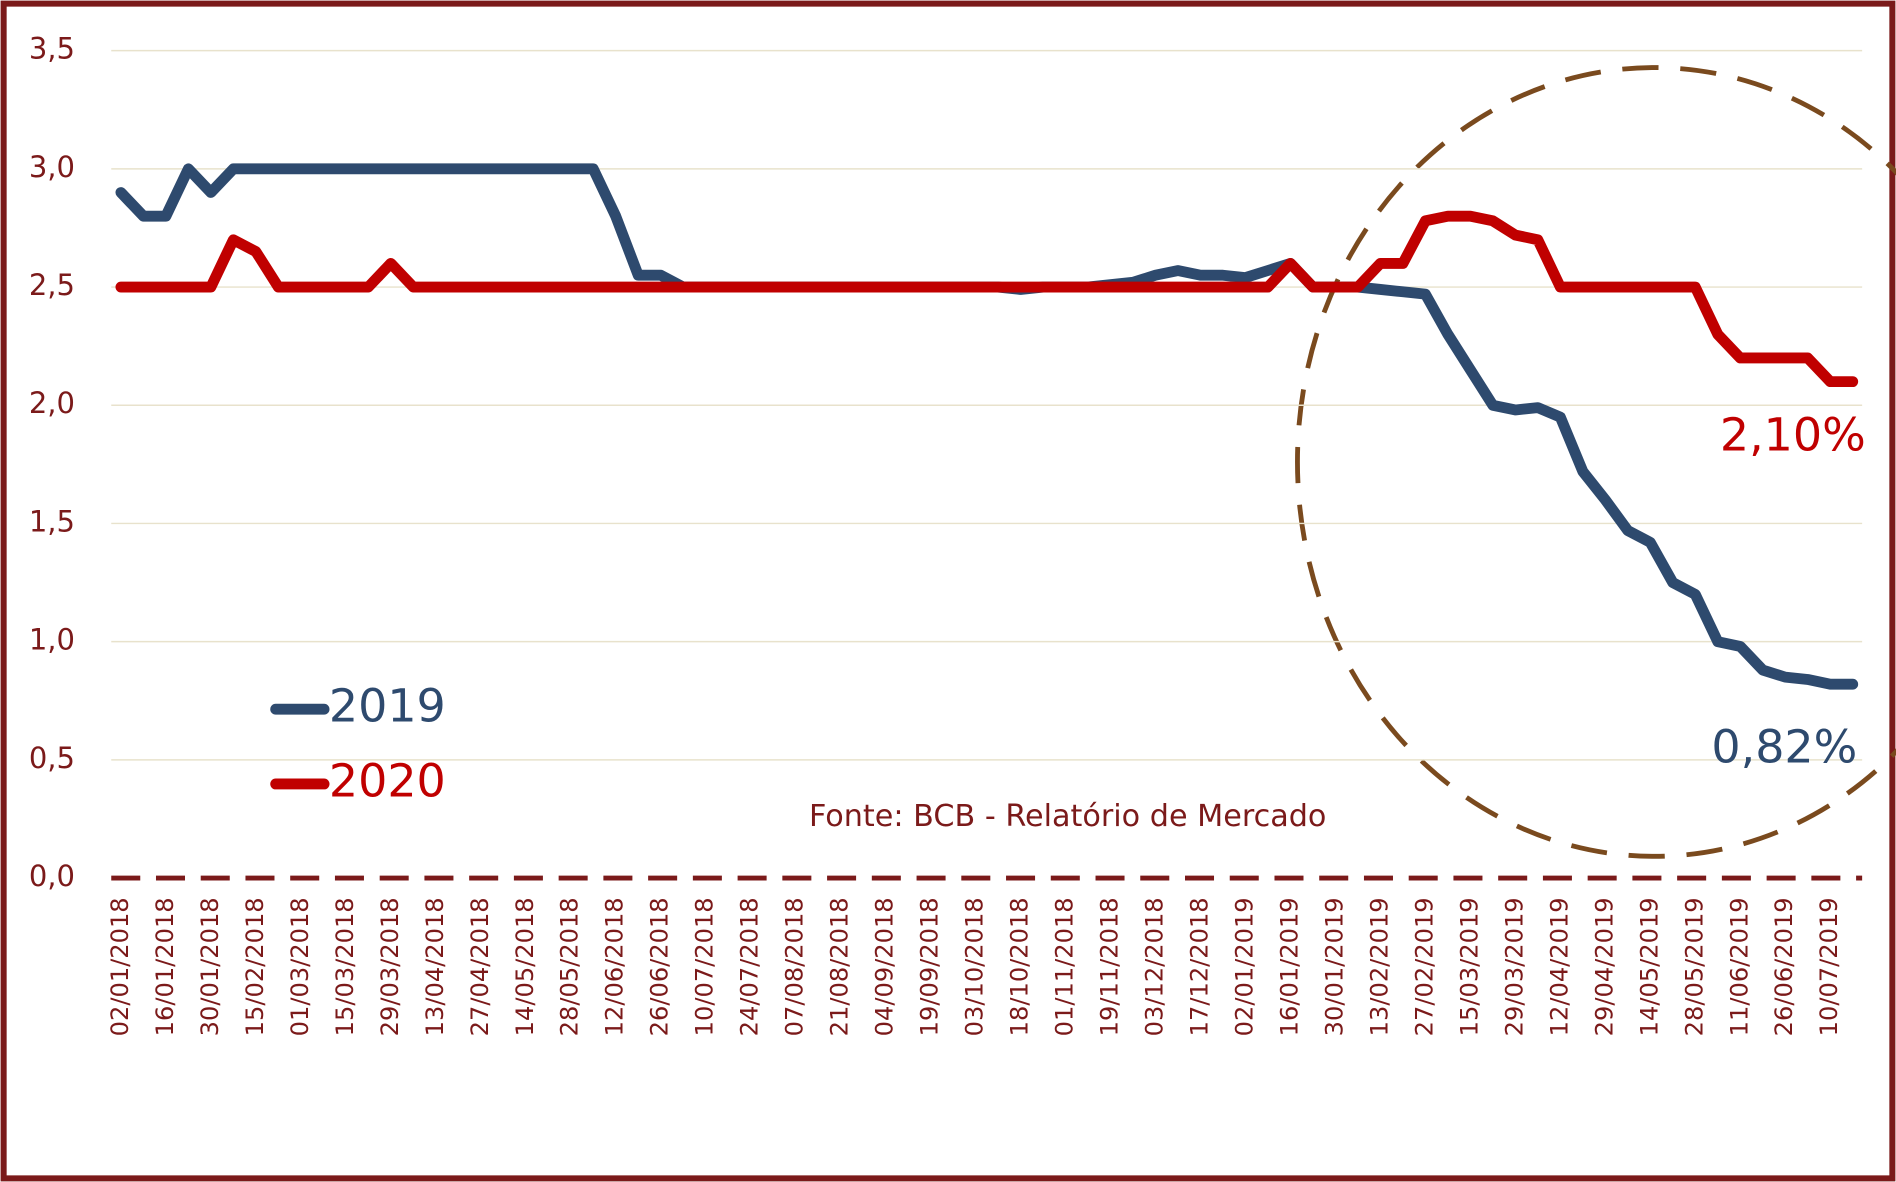  Describe the element at coordinates (1334, 966) in the screenshot. I see `x-tick-label: 30/01/2019` at that location.